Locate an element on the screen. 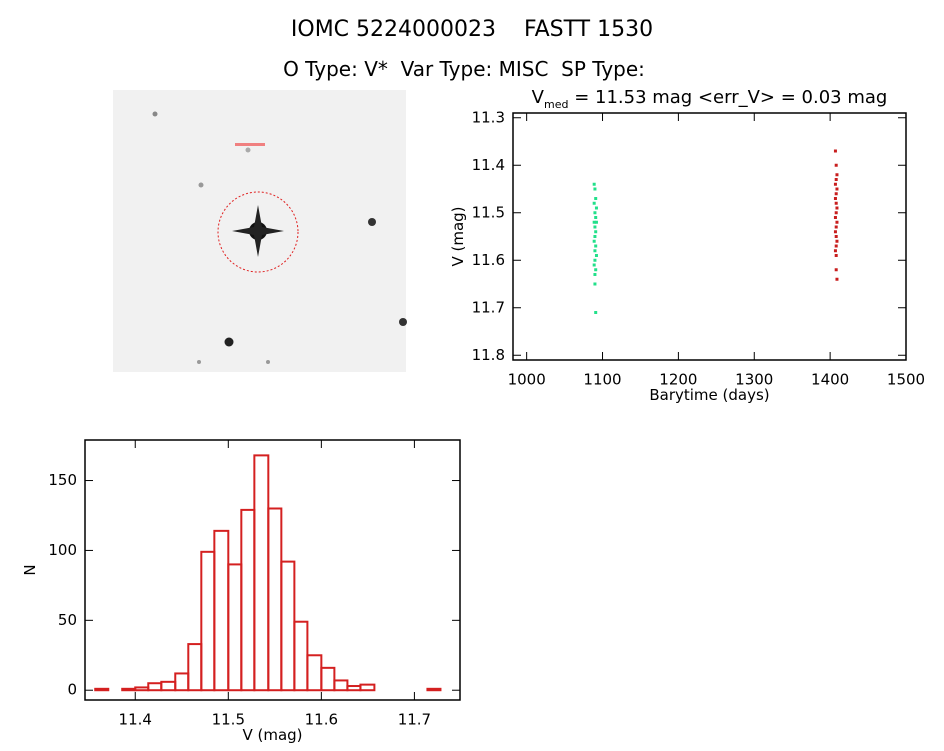  y-tick-label: 11.4 is located at coordinates (488, 165).